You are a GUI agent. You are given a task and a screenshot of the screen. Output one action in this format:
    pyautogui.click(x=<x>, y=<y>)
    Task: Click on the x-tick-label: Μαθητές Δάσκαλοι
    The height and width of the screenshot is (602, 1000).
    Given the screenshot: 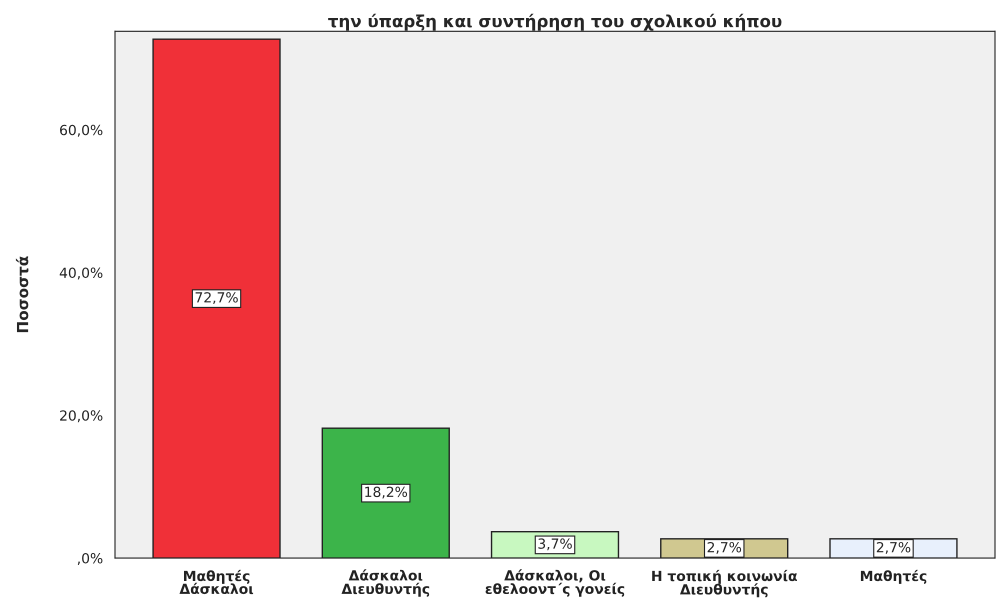 What is the action you would take?
    pyautogui.click(x=216, y=582)
    